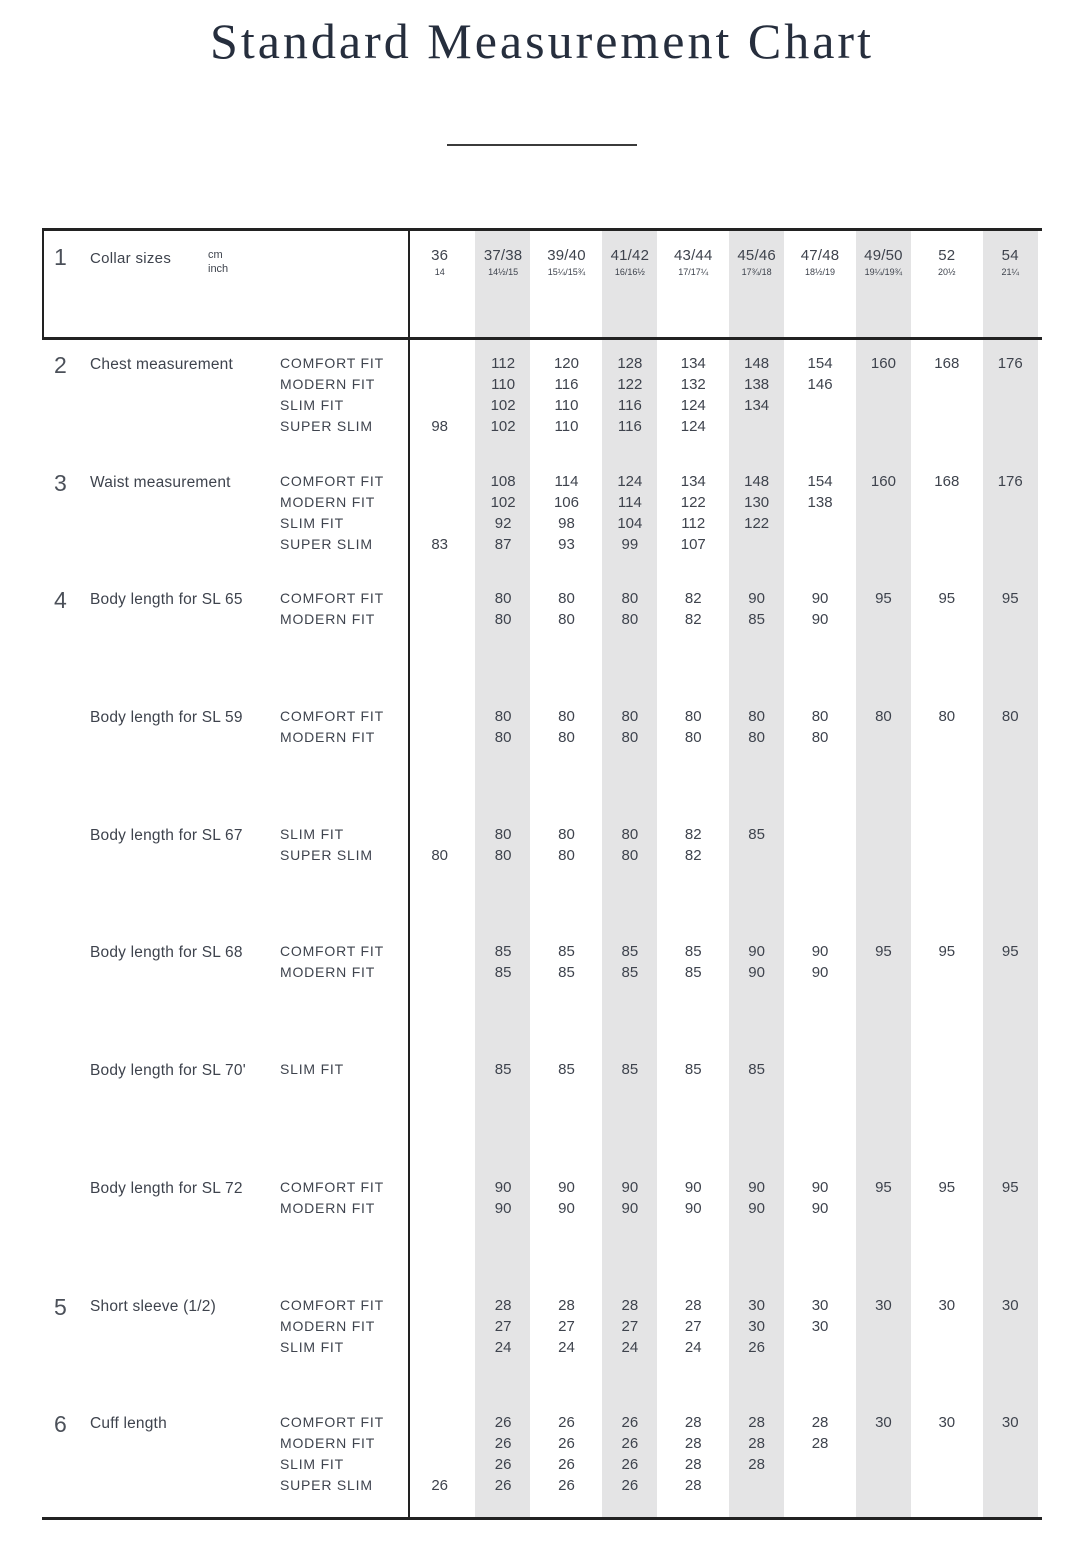  What do you see at coordinates (1010, 272) in the screenshot?
I see `collar-size-inch: 21¼` at bounding box center [1010, 272].